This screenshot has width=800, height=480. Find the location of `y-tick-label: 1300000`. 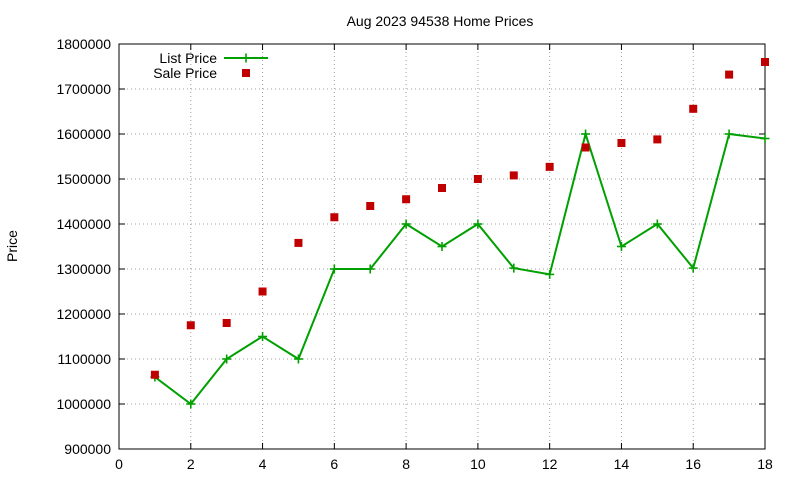

y-tick-label: 1300000 is located at coordinates (83, 269).